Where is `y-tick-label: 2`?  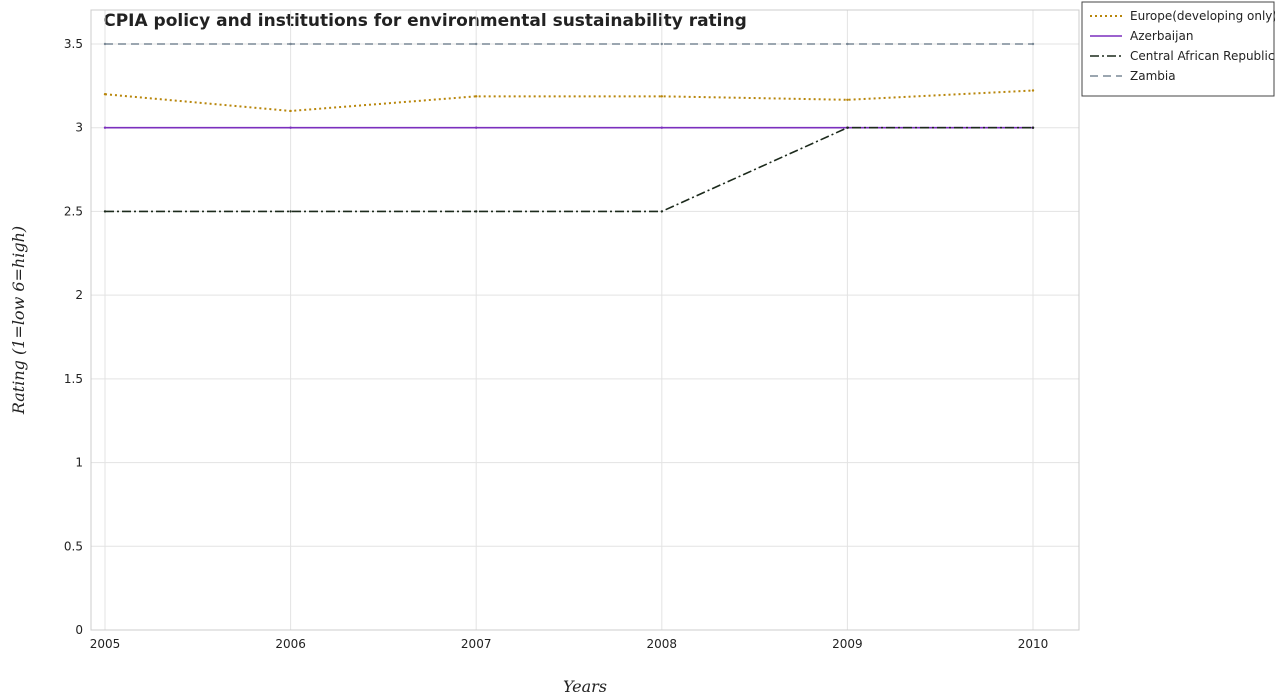 y-tick-label: 2 is located at coordinates (79, 295).